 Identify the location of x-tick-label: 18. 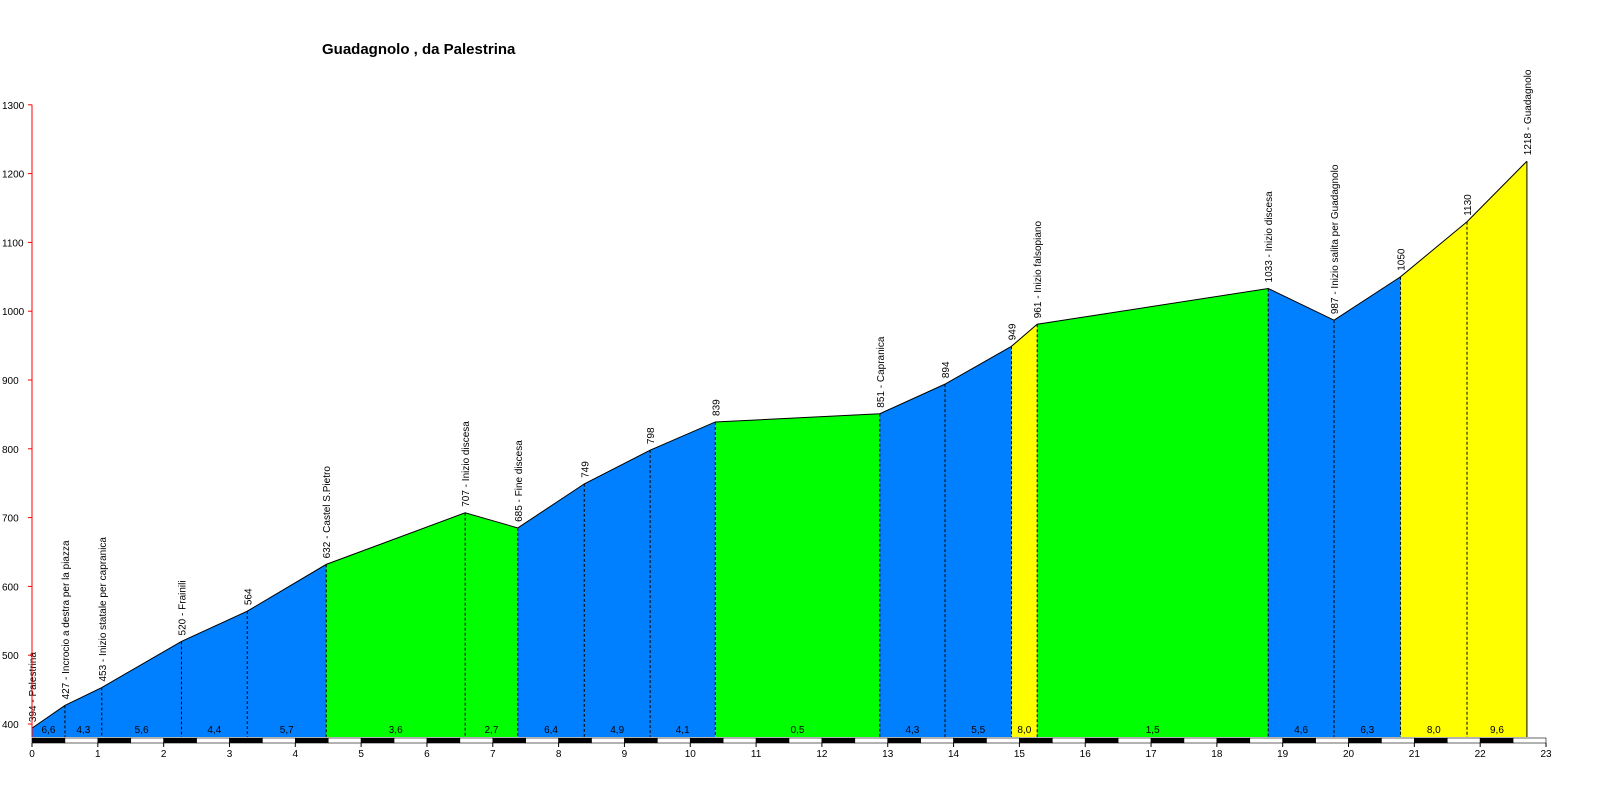
(1217, 754).